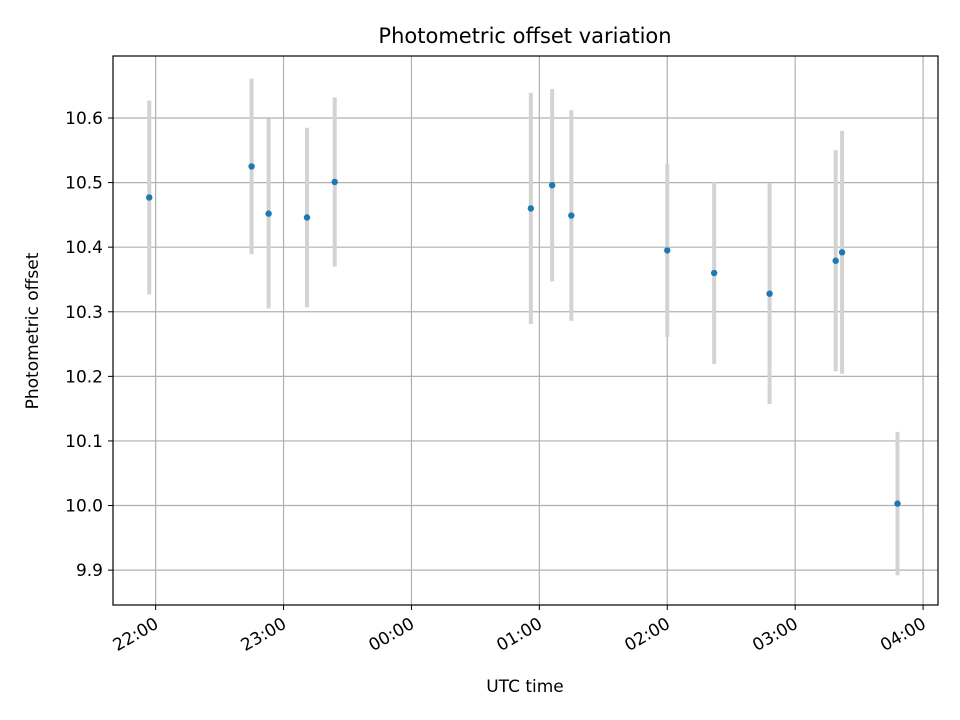 The width and height of the screenshot is (960, 720). I want to click on x-axis-label: UTC time, so click(525, 687).